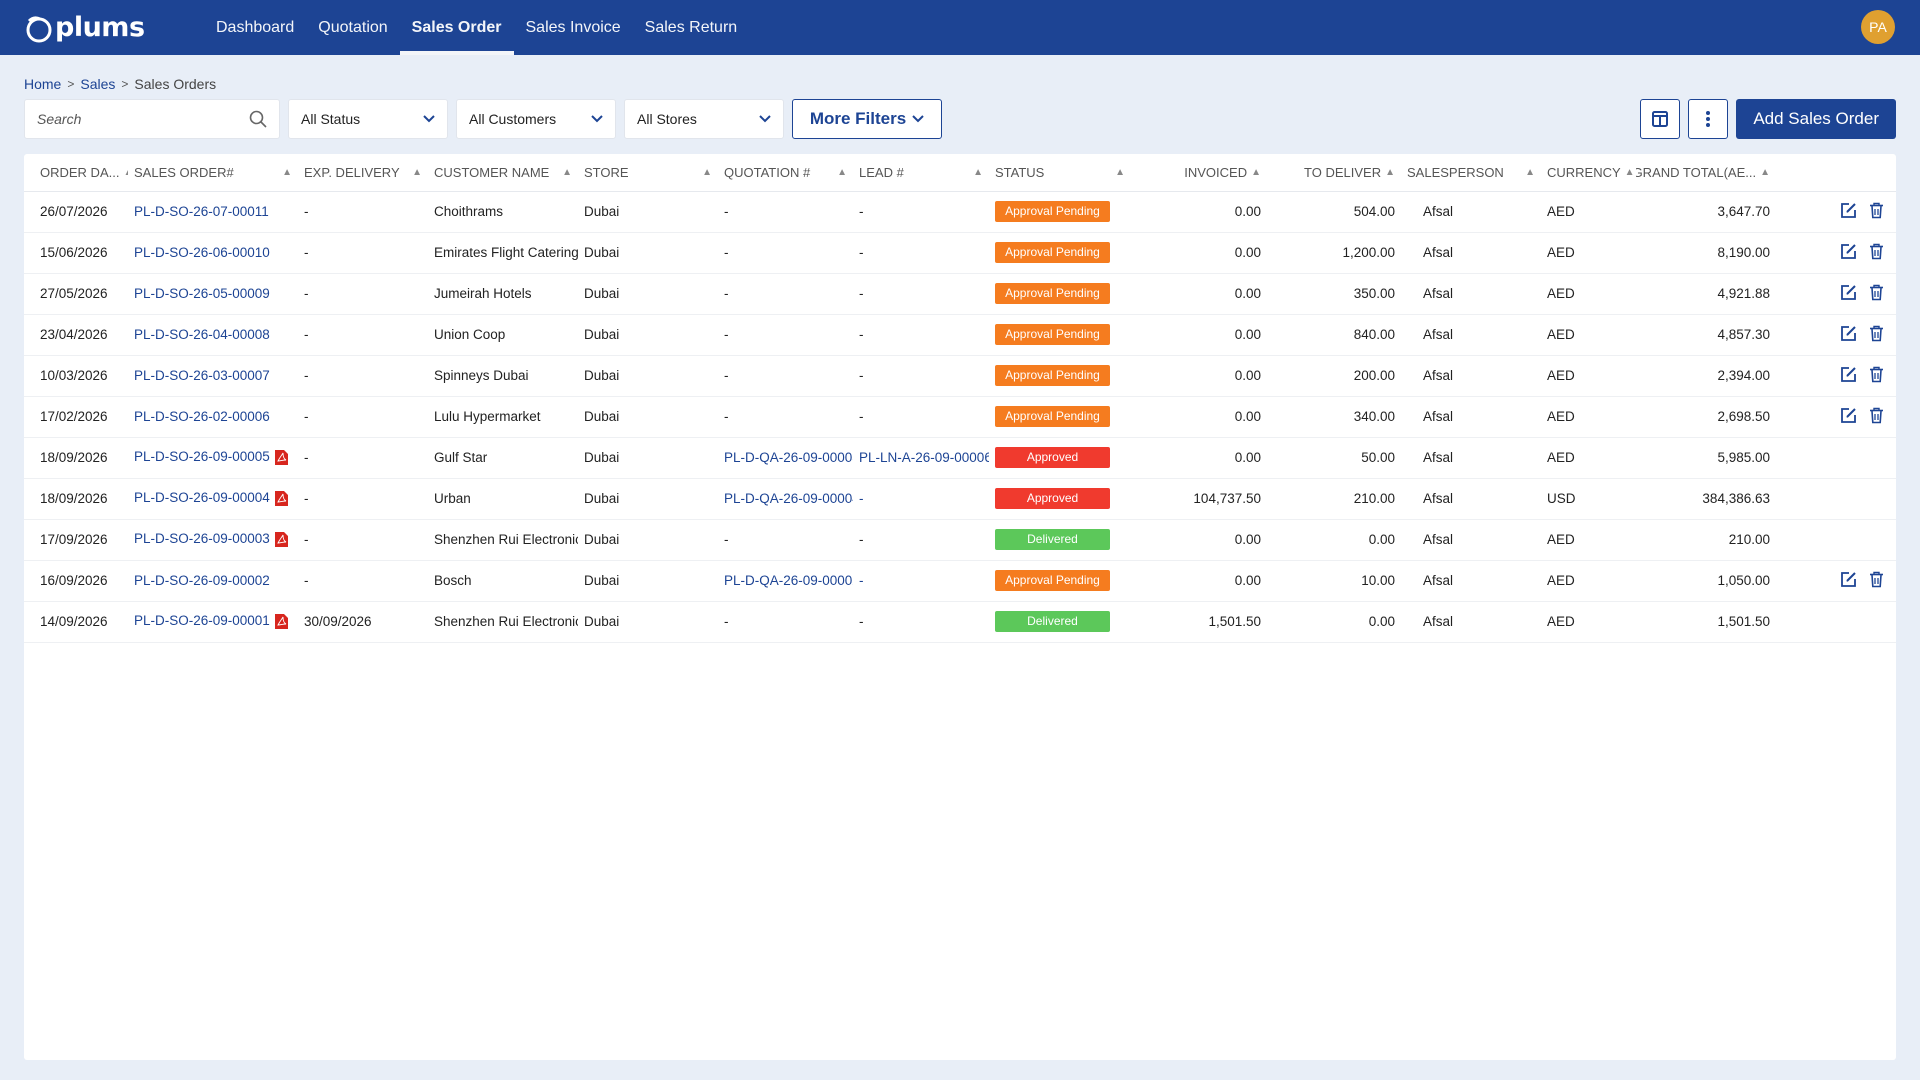  I want to click on breadcrumb-sales: Sales, so click(98, 84).